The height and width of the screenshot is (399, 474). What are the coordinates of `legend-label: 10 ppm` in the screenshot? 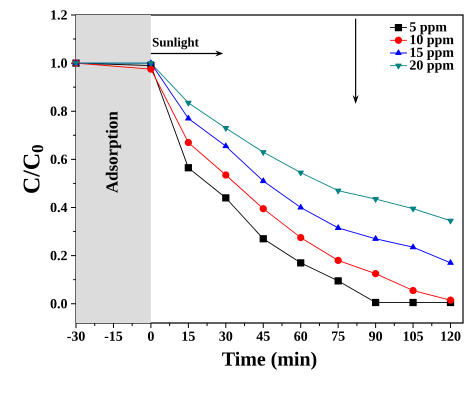 It's located at (432, 41).